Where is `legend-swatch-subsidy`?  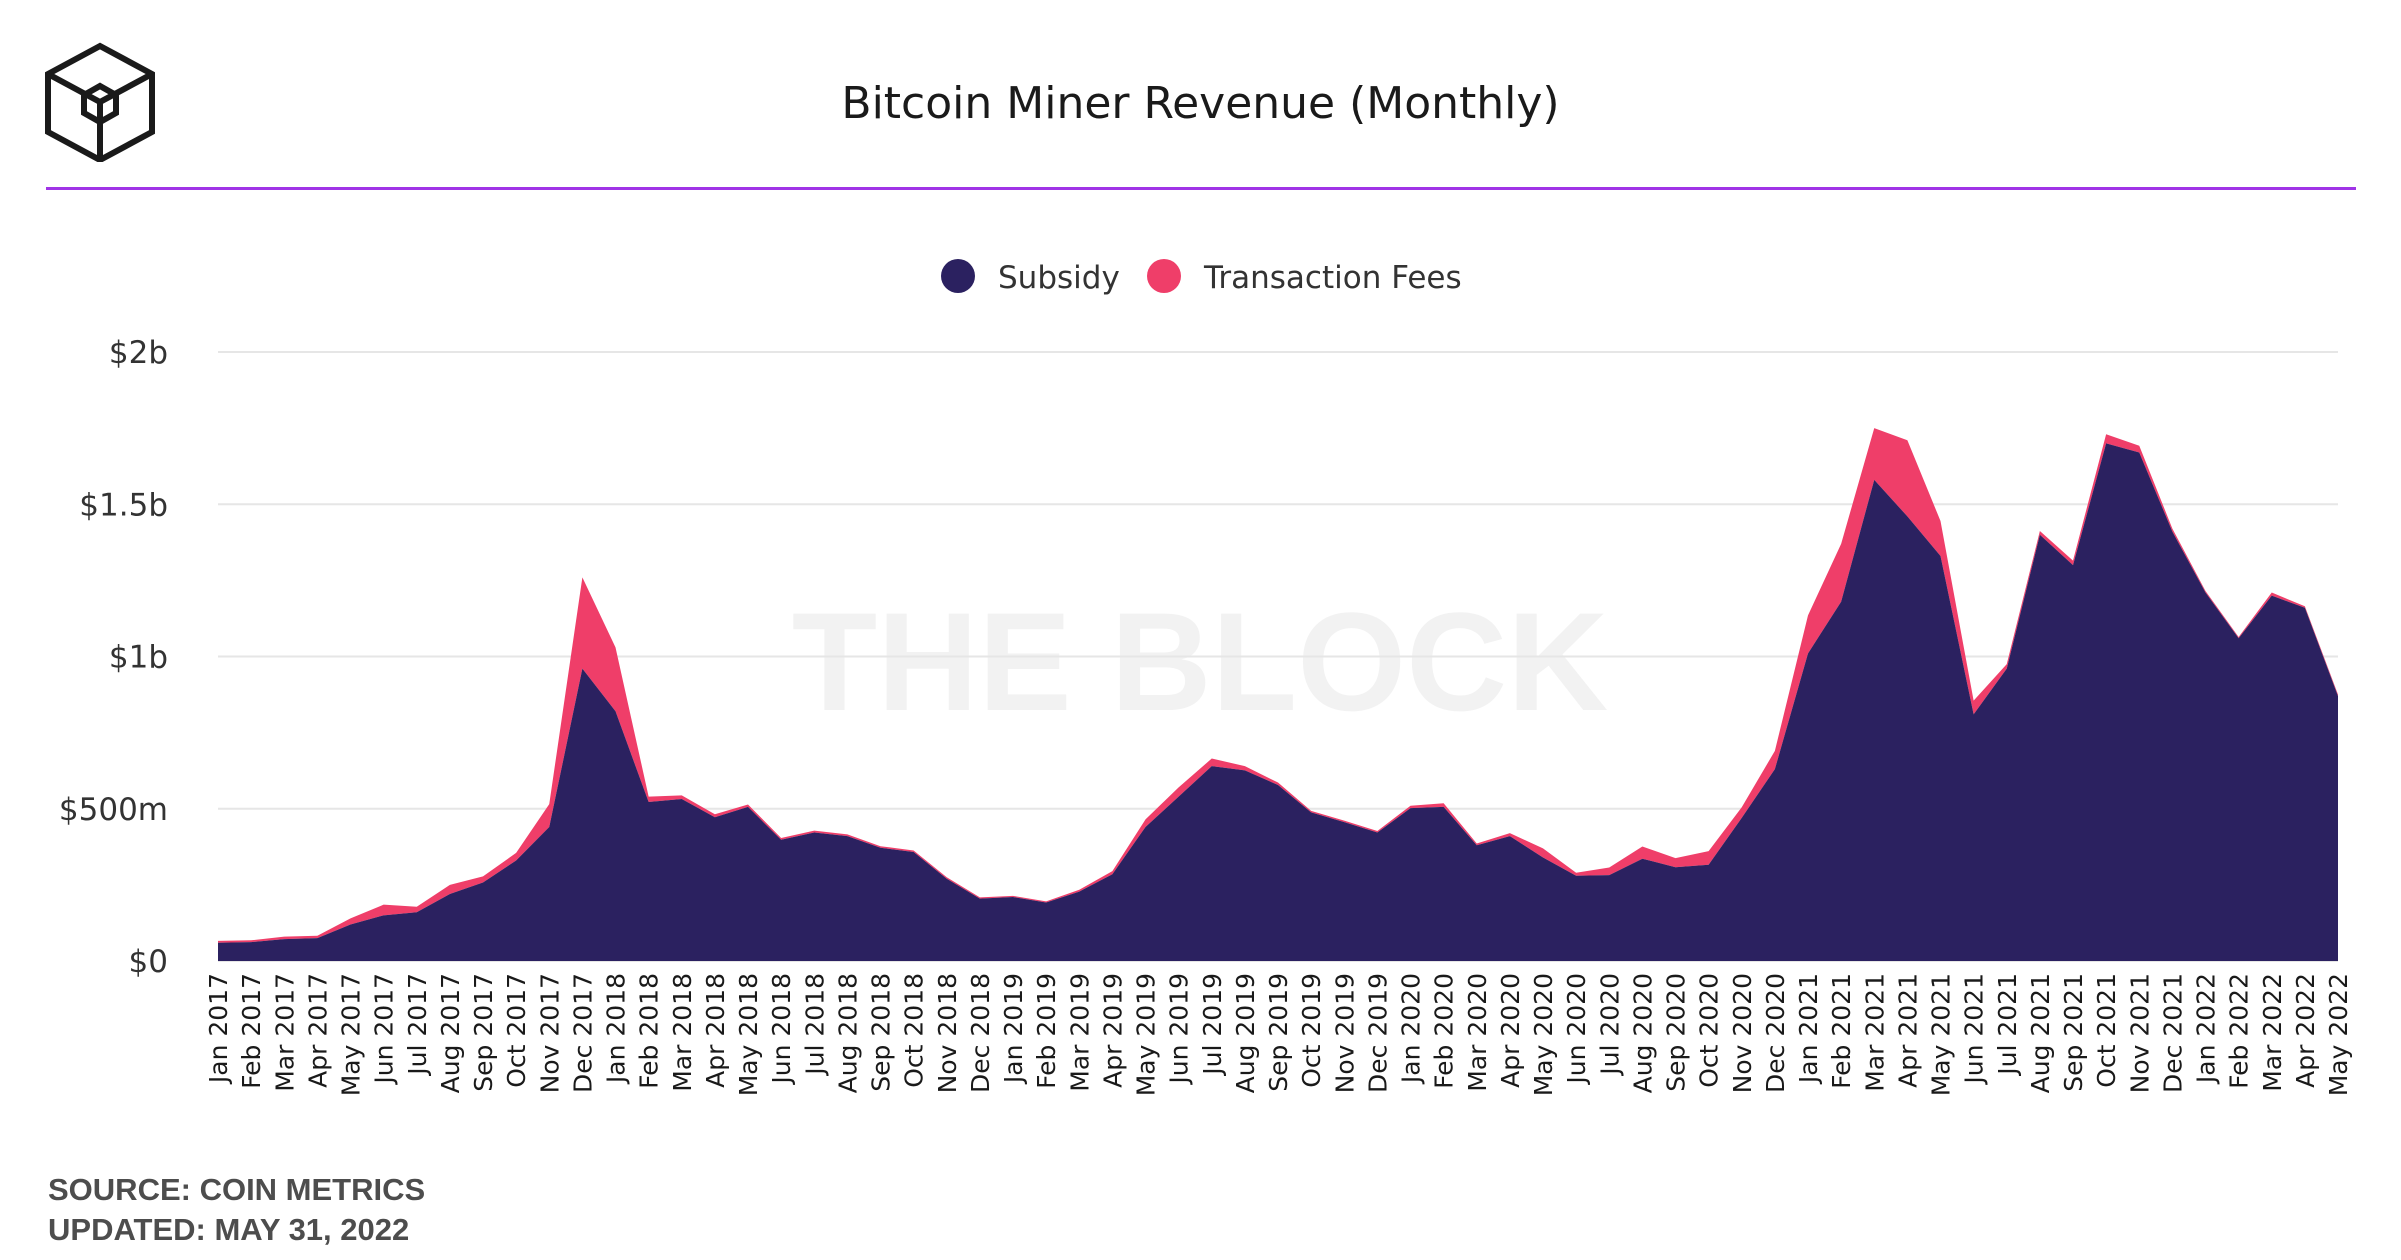 legend-swatch-subsidy is located at coordinates (958, 276).